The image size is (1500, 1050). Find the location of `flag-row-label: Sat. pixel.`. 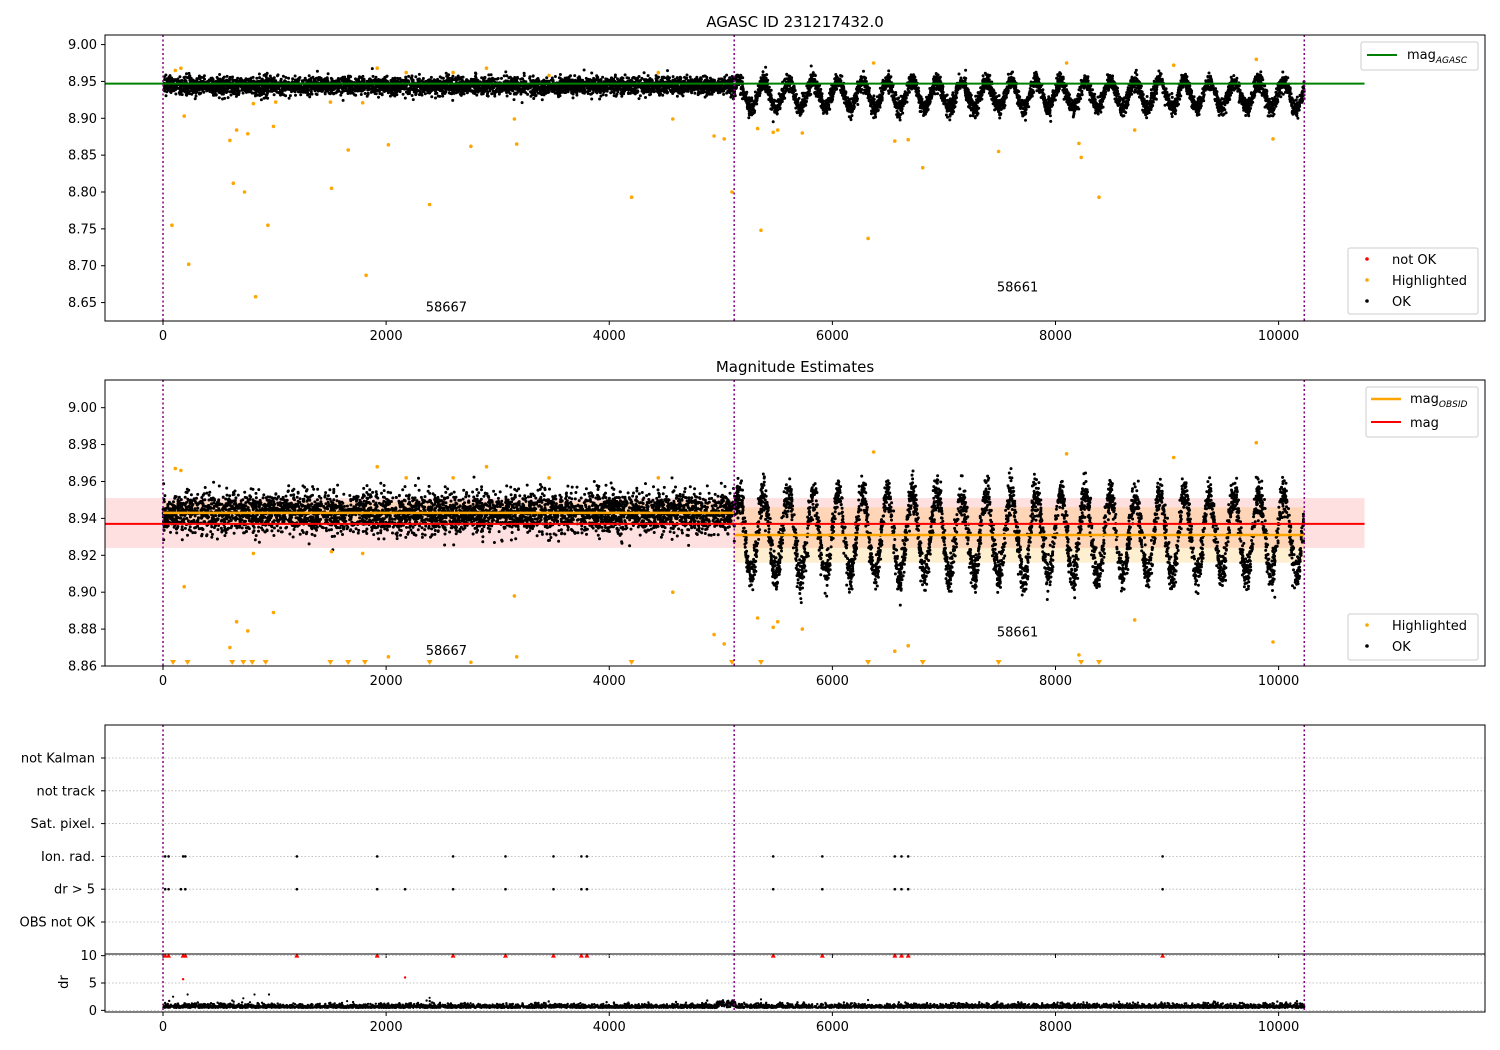

flag-row-label: Sat. pixel. is located at coordinates (63, 824).